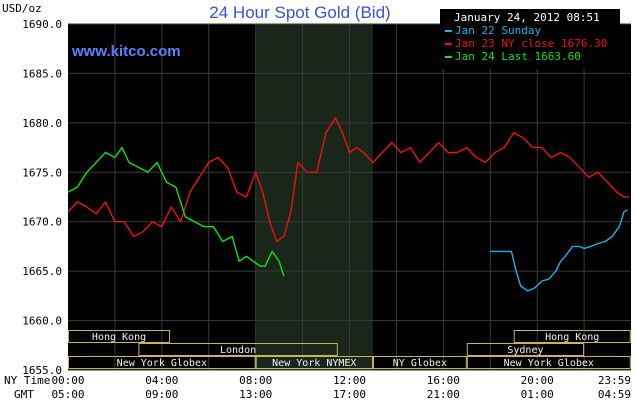 This screenshot has width=635, height=404. I want to click on y-tick-label: 1670.0, so click(42, 222).